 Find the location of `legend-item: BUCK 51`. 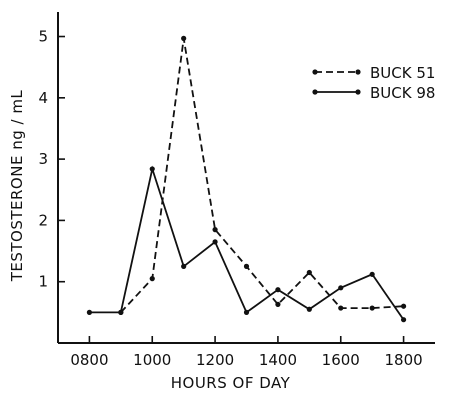

legend-item: BUCK 51 is located at coordinates (373, 73).